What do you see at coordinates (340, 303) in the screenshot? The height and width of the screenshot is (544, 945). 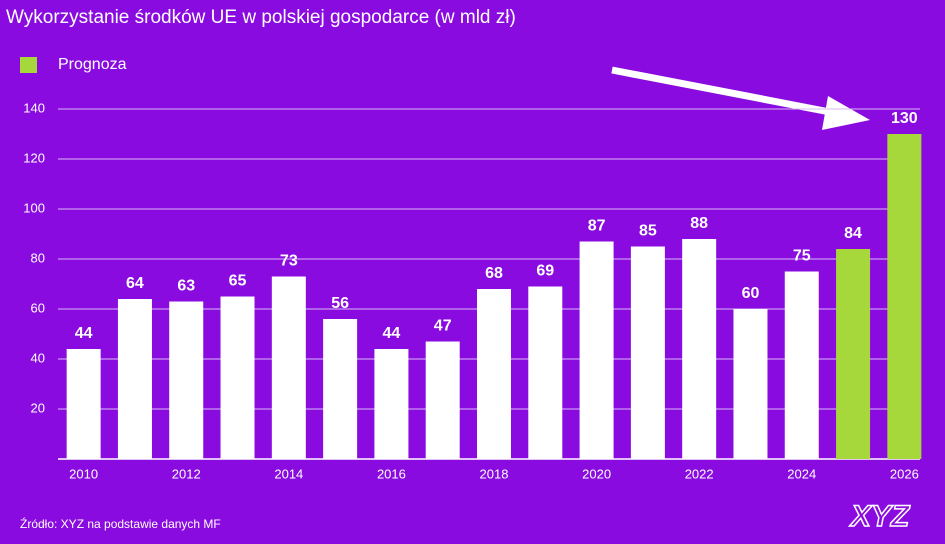 I see `value-label: 56` at bounding box center [340, 303].